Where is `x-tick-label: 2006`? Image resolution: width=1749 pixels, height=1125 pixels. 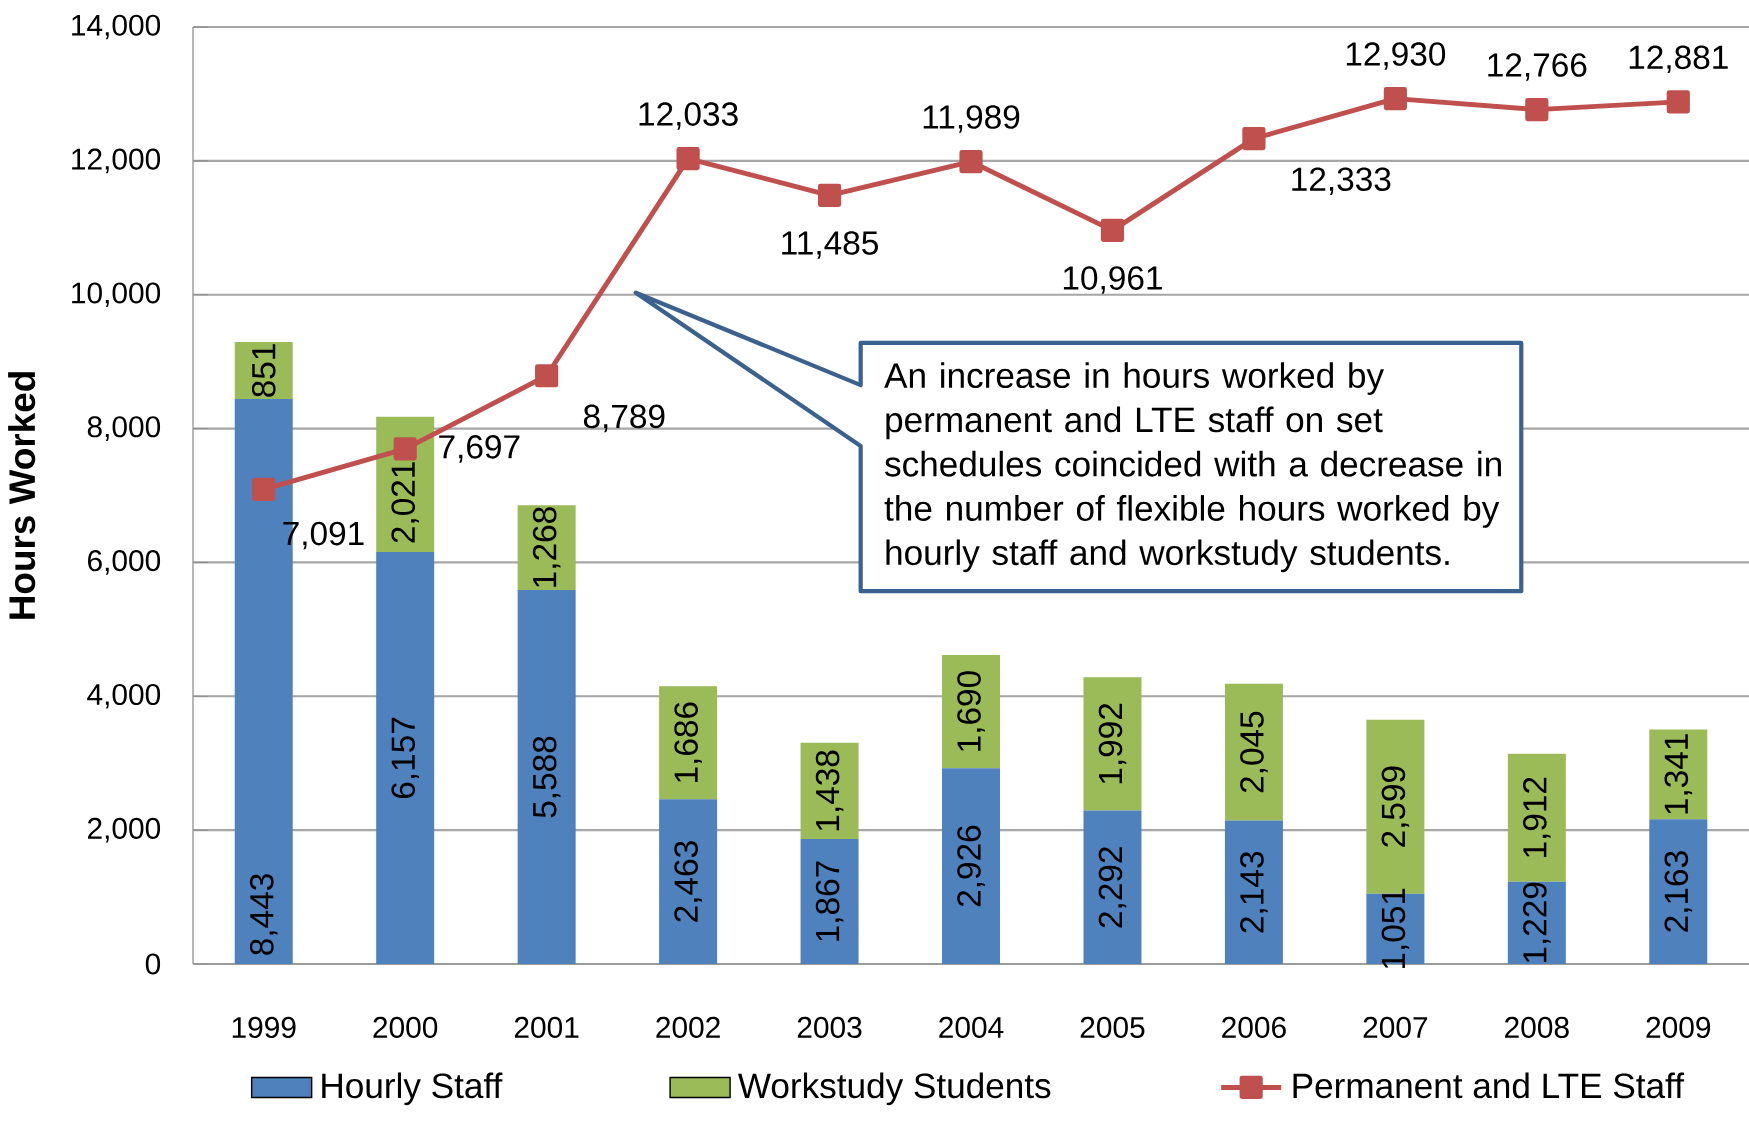
x-tick-label: 2006 is located at coordinates (1254, 1027).